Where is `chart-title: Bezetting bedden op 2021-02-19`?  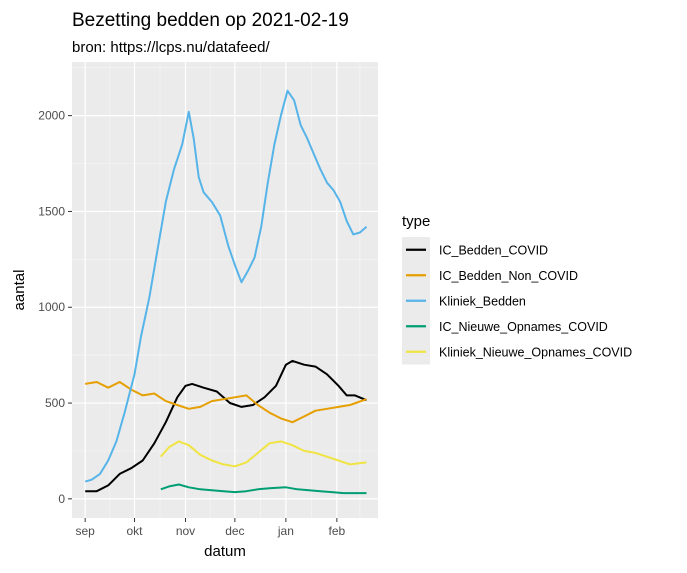 chart-title: Bezetting bedden op 2021-02-19 is located at coordinates (210, 20).